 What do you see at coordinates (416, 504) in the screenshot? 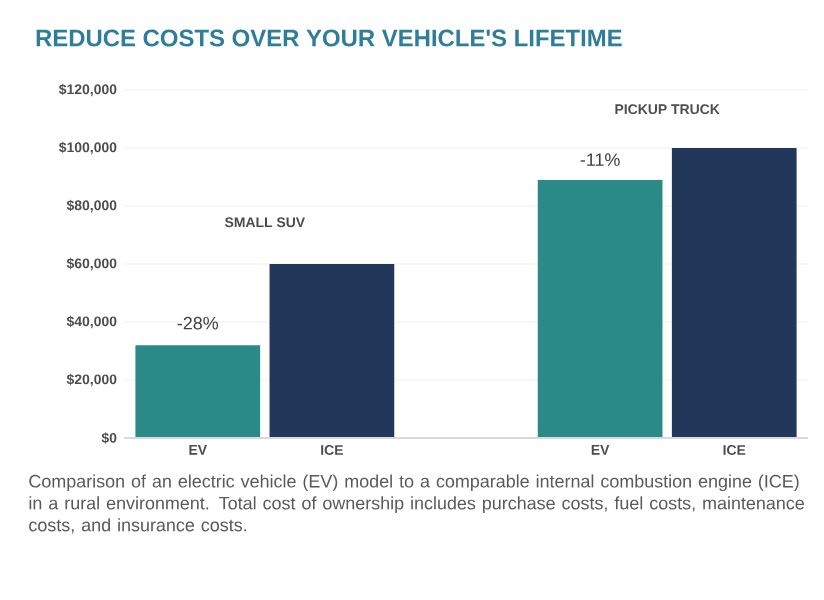
I see `text: Comparison of an electric vehicle (EV) model to a comparable internal combustion engine (ICE) in a rural environment. Total cost of ownership includes purchase costs, fuel costs, maintenance costs, and insurance costs.` at bounding box center [416, 504].